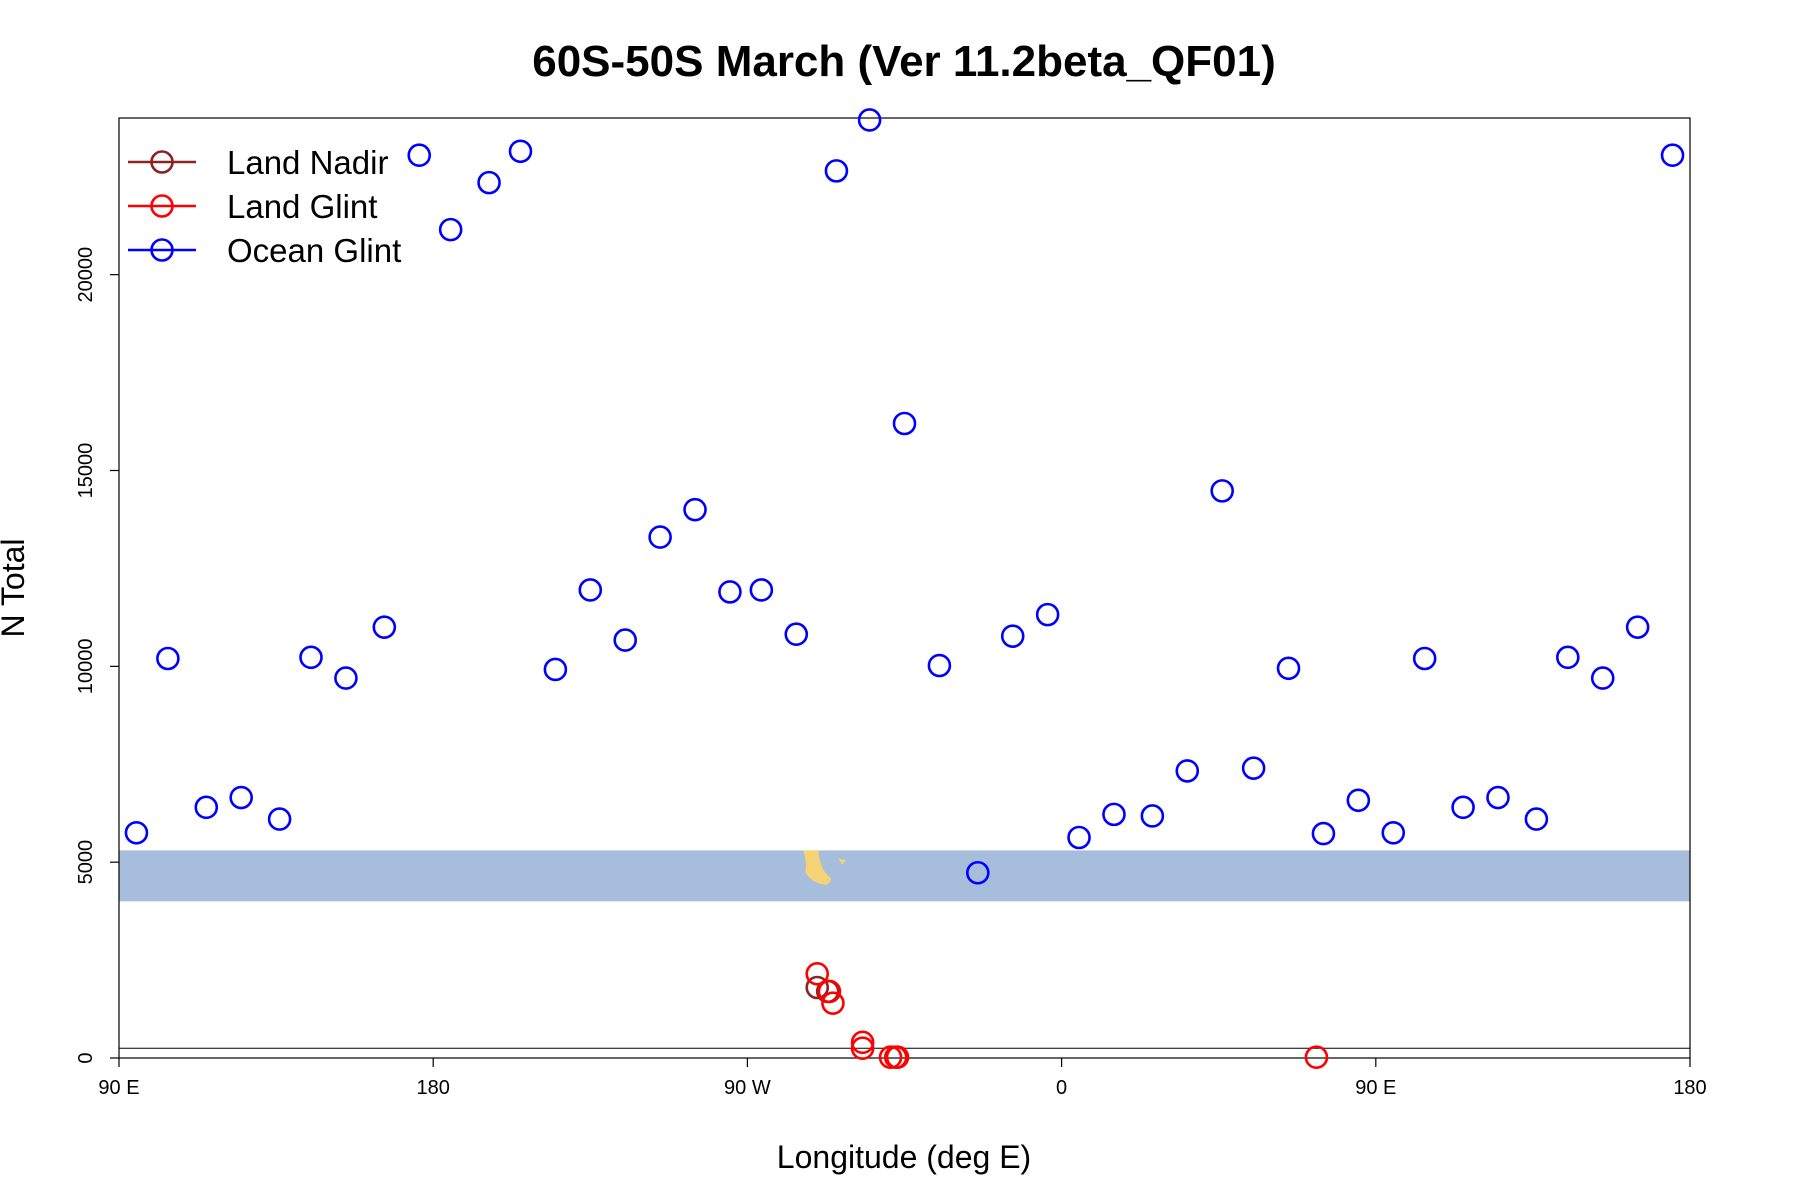 Image resolution: width=1800 pixels, height=1200 pixels. What do you see at coordinates (747, 1088) in the screenshot?
I see `x-tick-label: 90 W` at bounding box center [747, 1088].